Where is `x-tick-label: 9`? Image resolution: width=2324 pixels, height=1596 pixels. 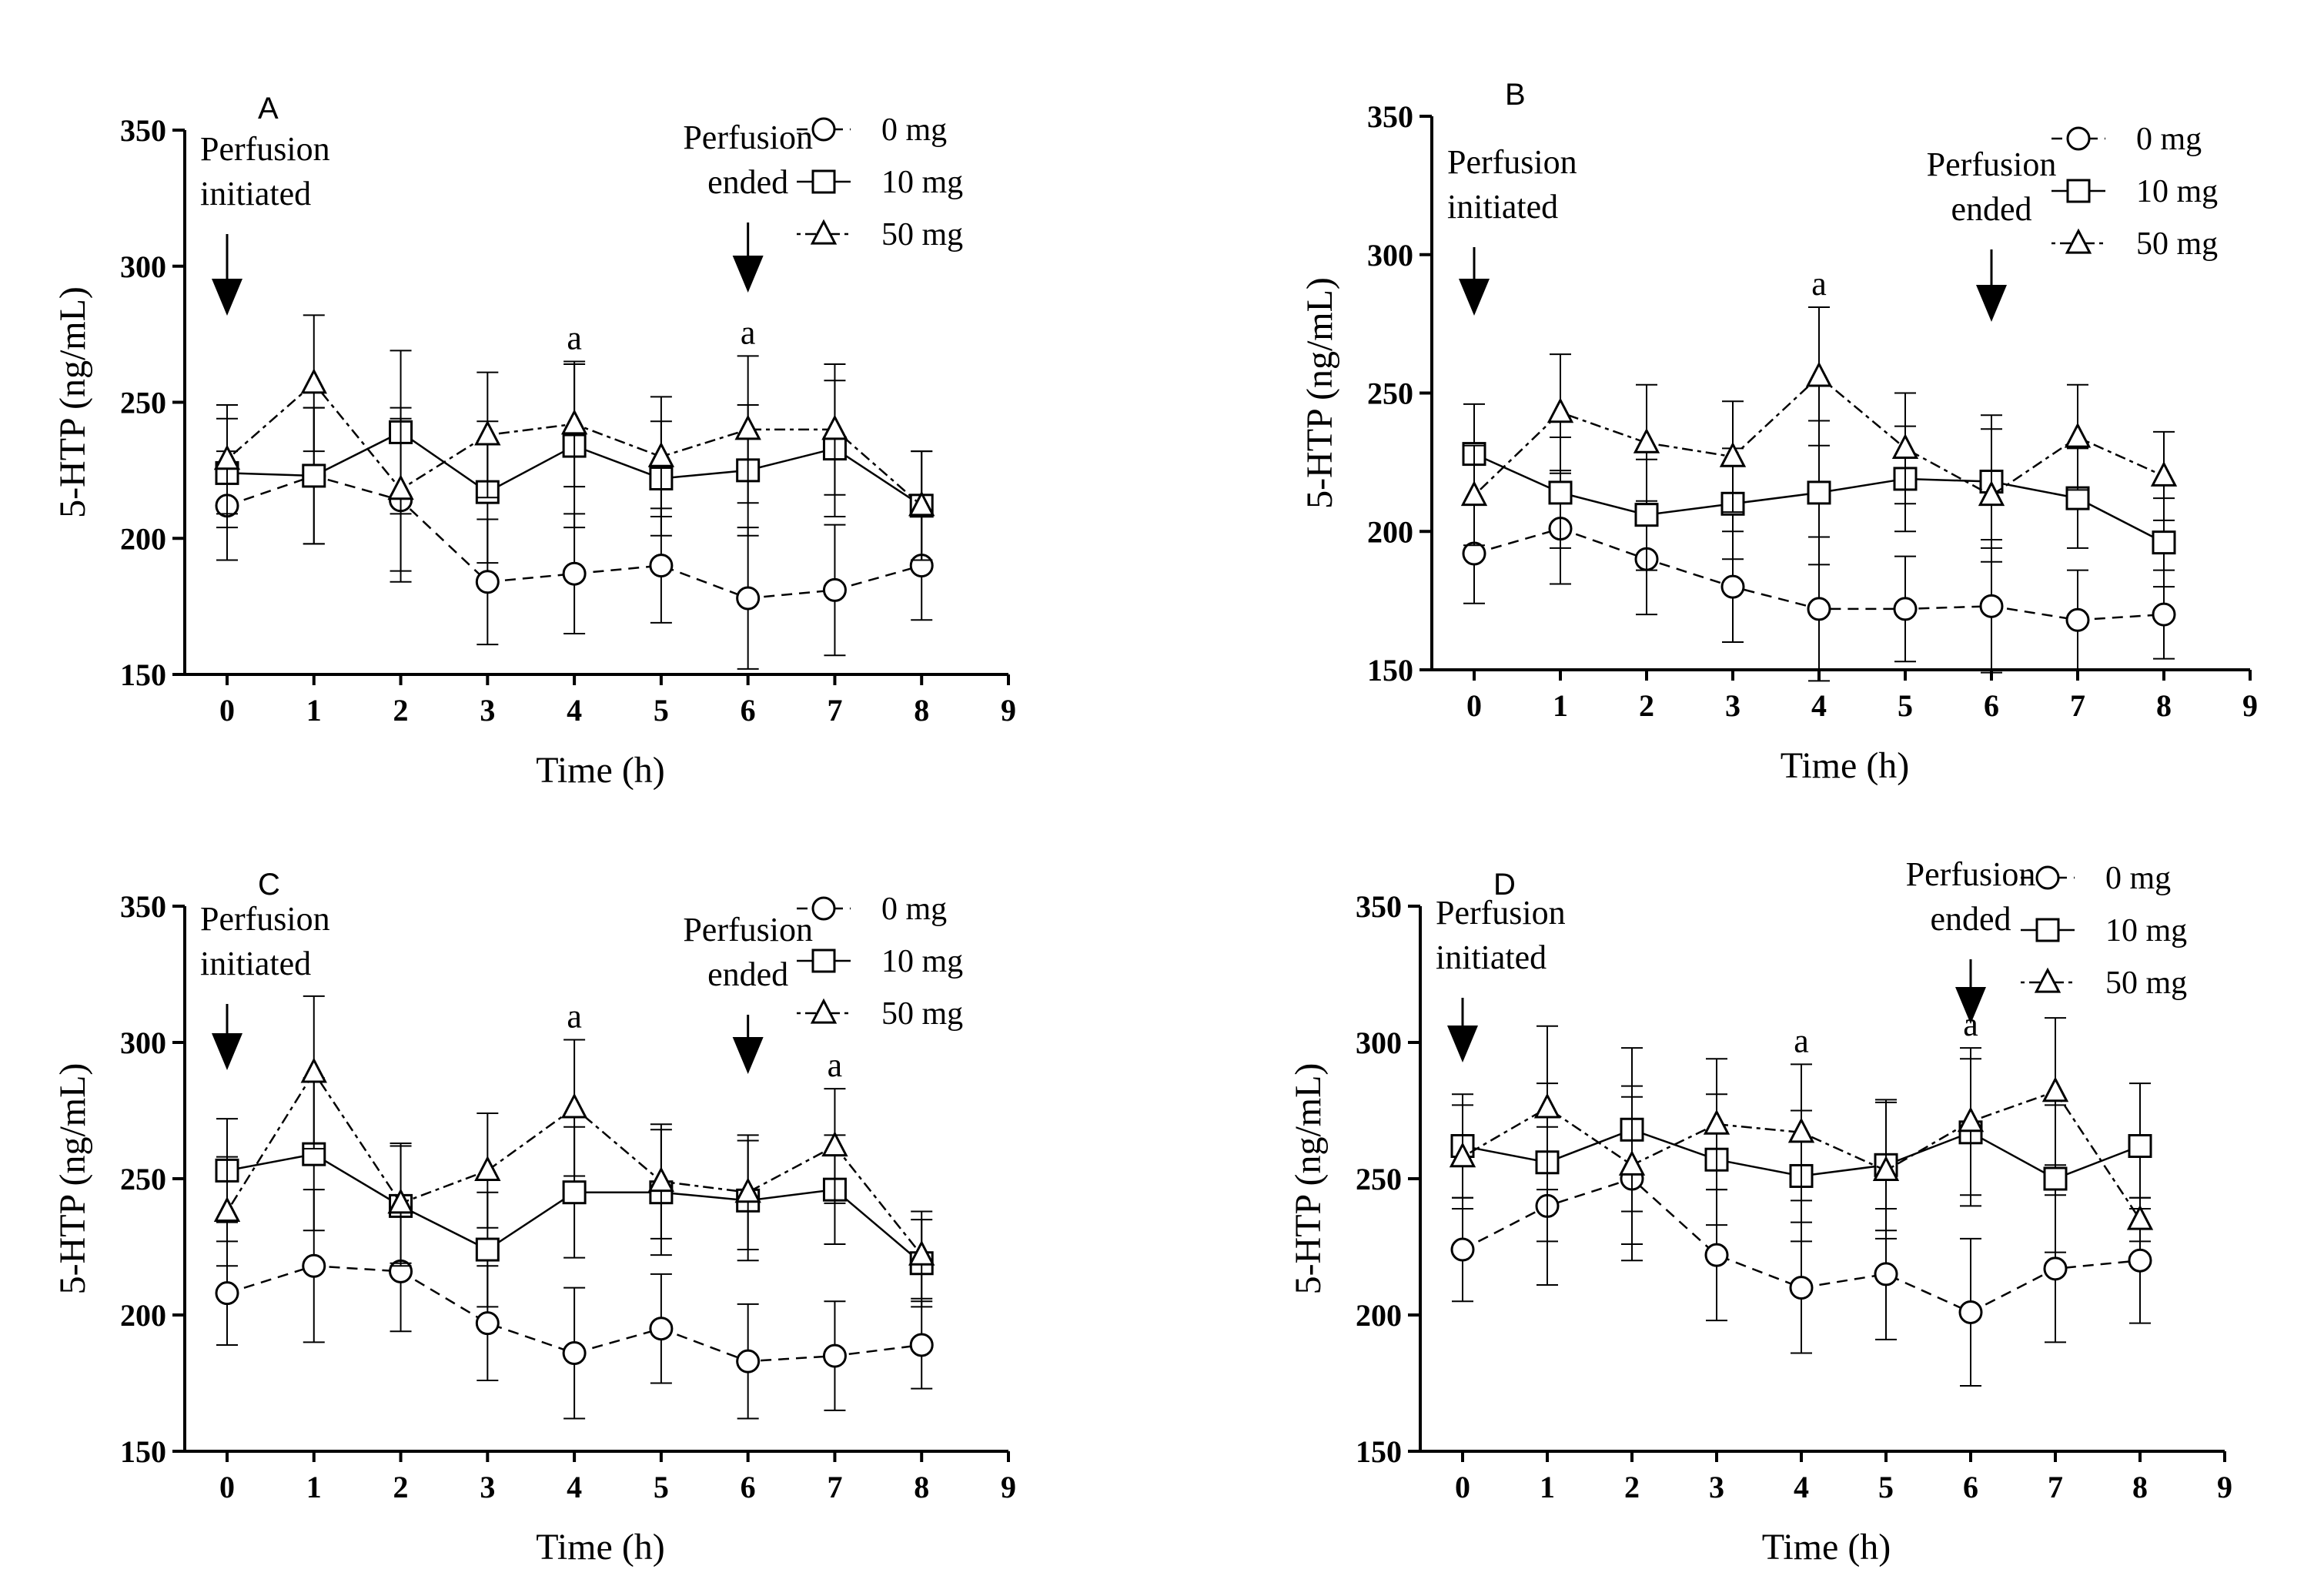 x-tick-label: 9 is located at coordinates (2224, 1487).